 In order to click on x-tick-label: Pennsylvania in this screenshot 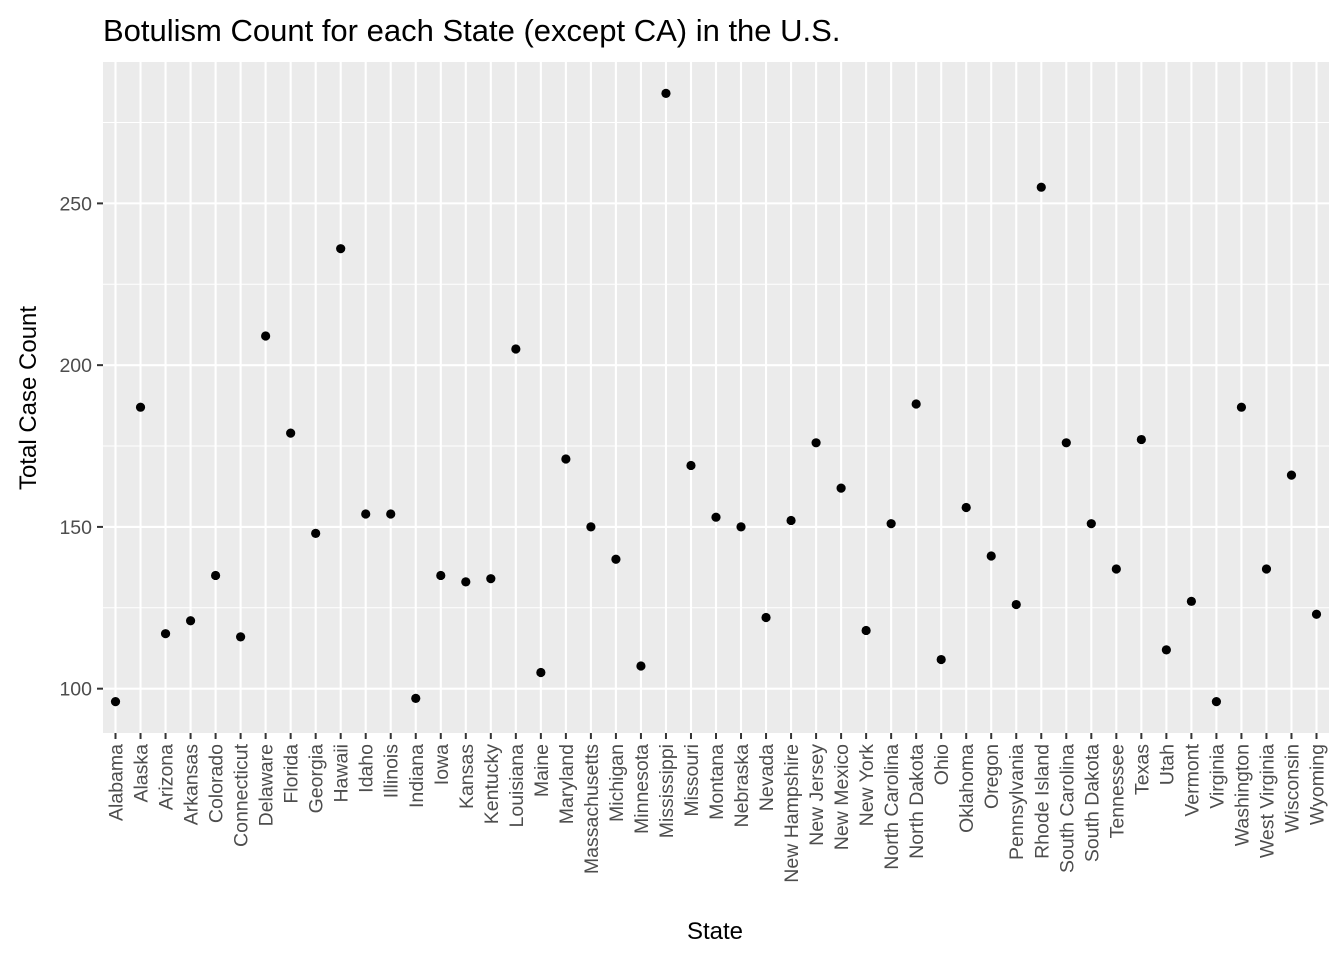, I will do `click(1017, 802)`.